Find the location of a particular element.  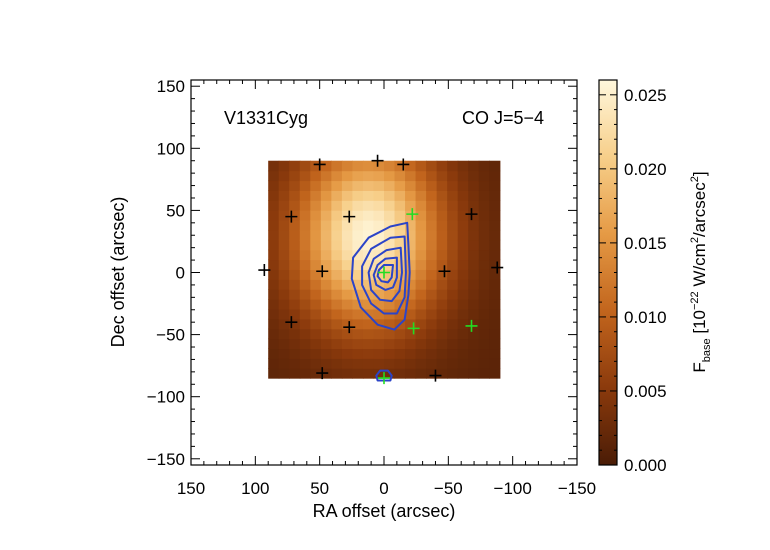

x-tick-label: −50 is located at coordinates (448, 488).